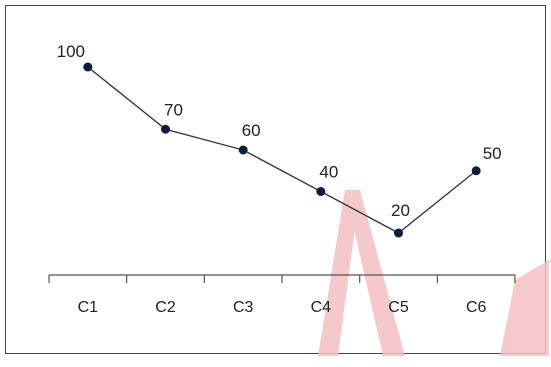  I want to click on x-tick-label-c4: C4, so click(321, 307).